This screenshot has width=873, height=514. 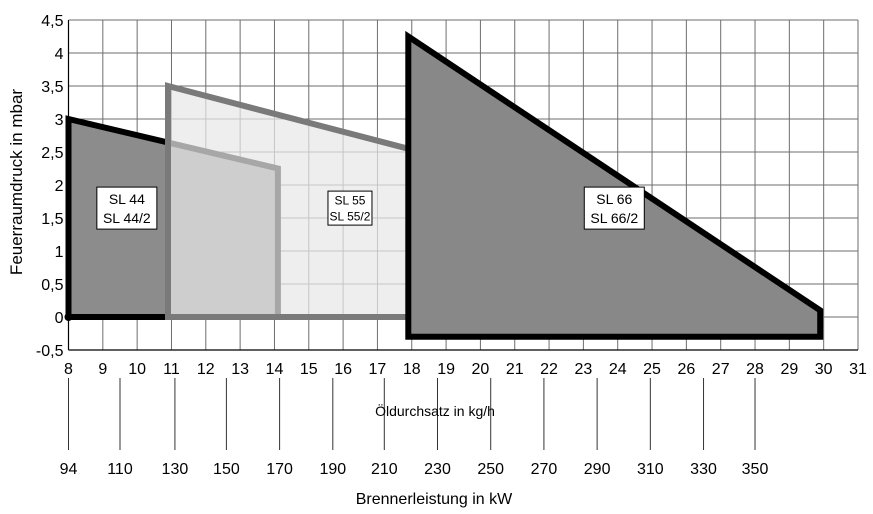 I want to click on series-label-text: SL 66/2, so click(x=614, y=218).